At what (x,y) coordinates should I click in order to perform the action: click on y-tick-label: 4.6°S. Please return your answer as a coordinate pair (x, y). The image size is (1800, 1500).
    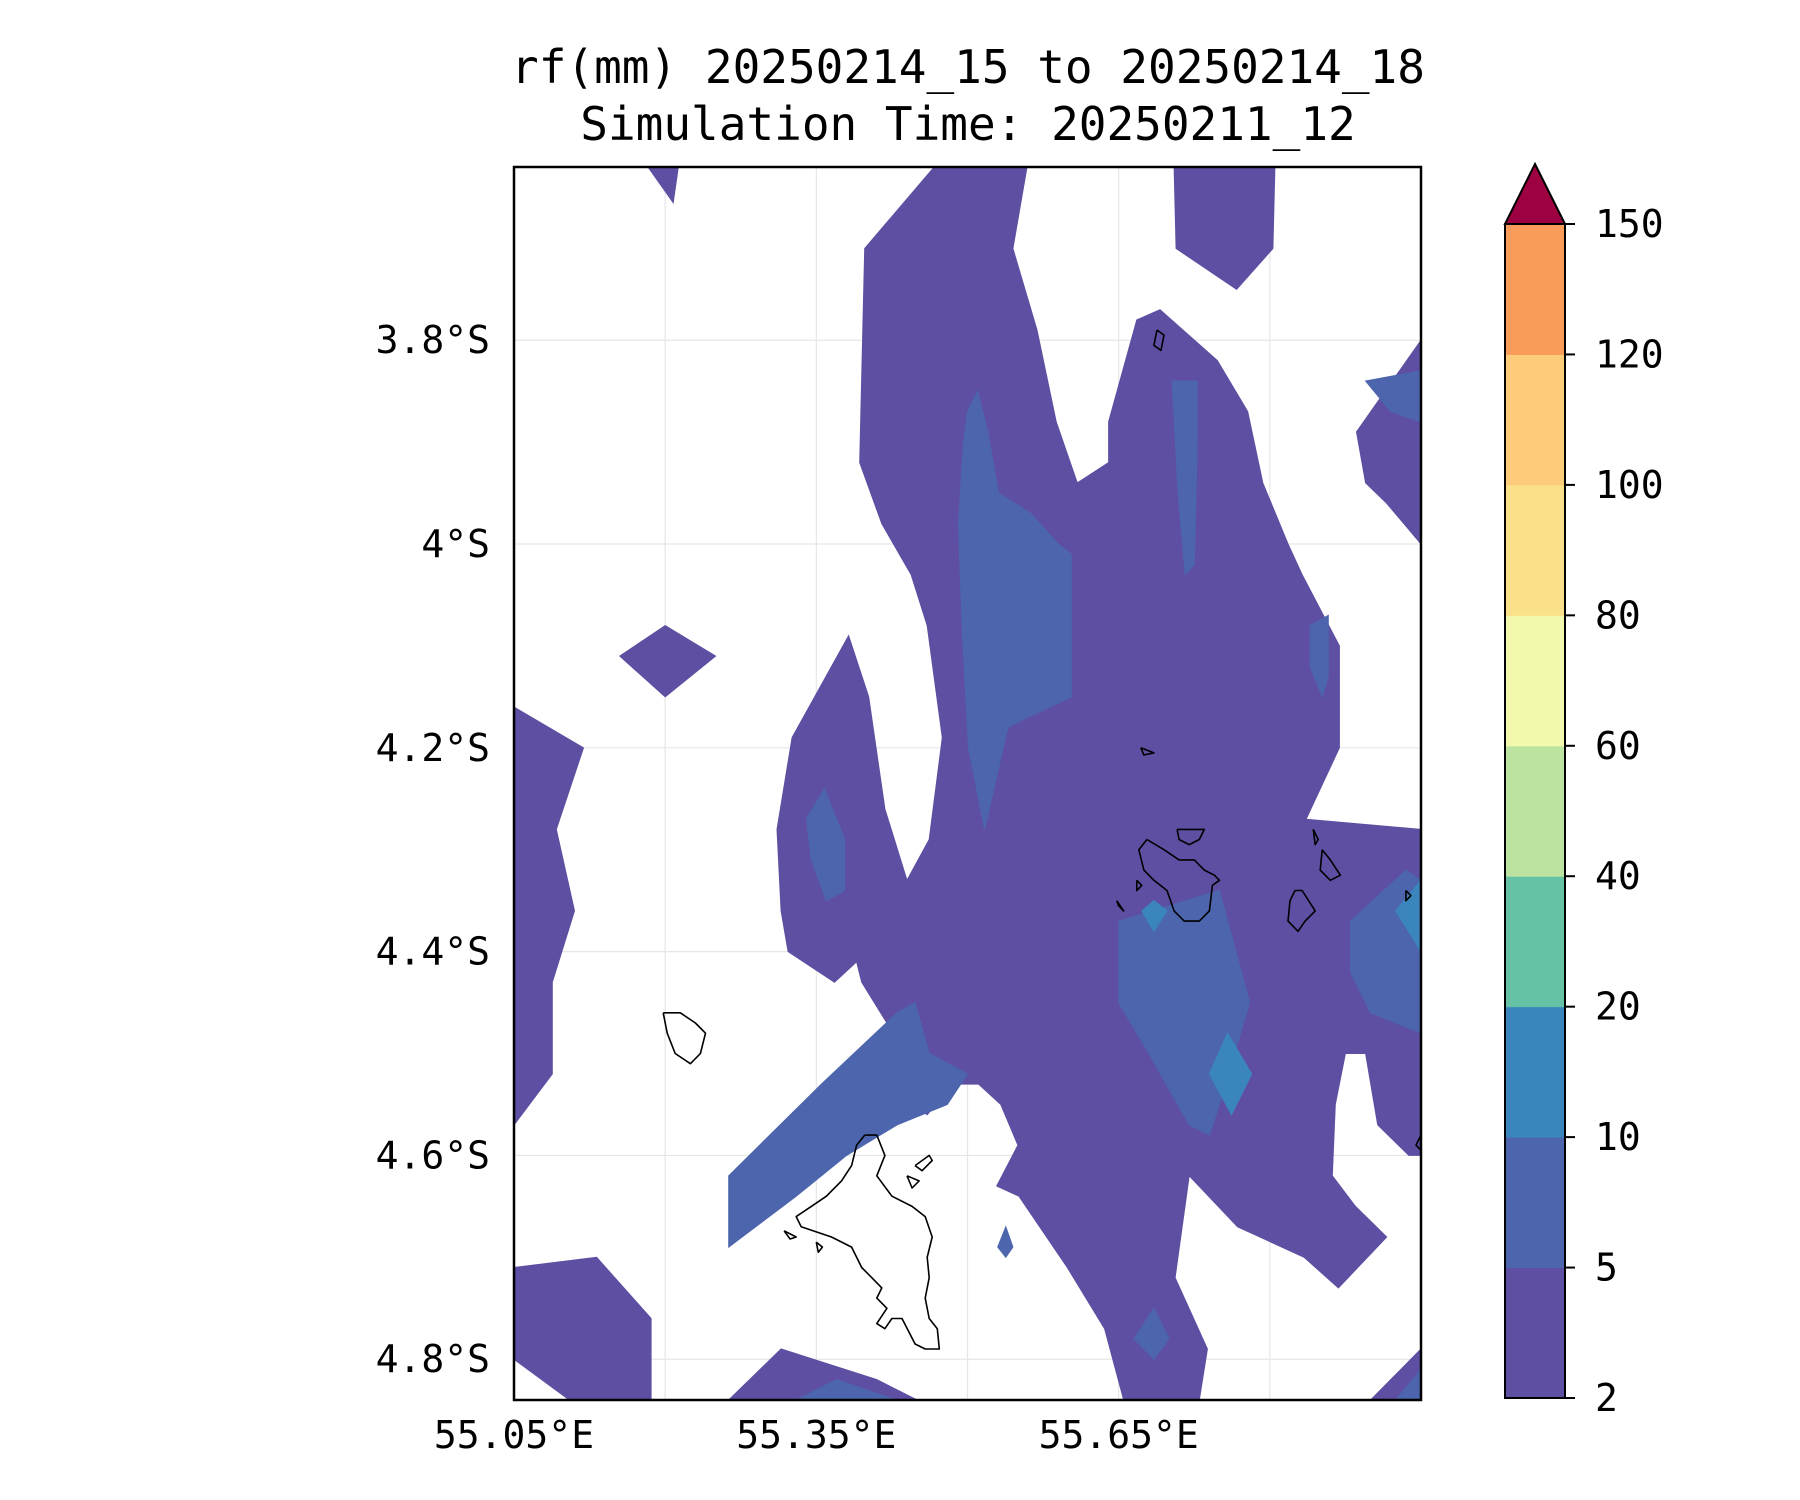
    Looking at the image, I should click on (433, 1155).